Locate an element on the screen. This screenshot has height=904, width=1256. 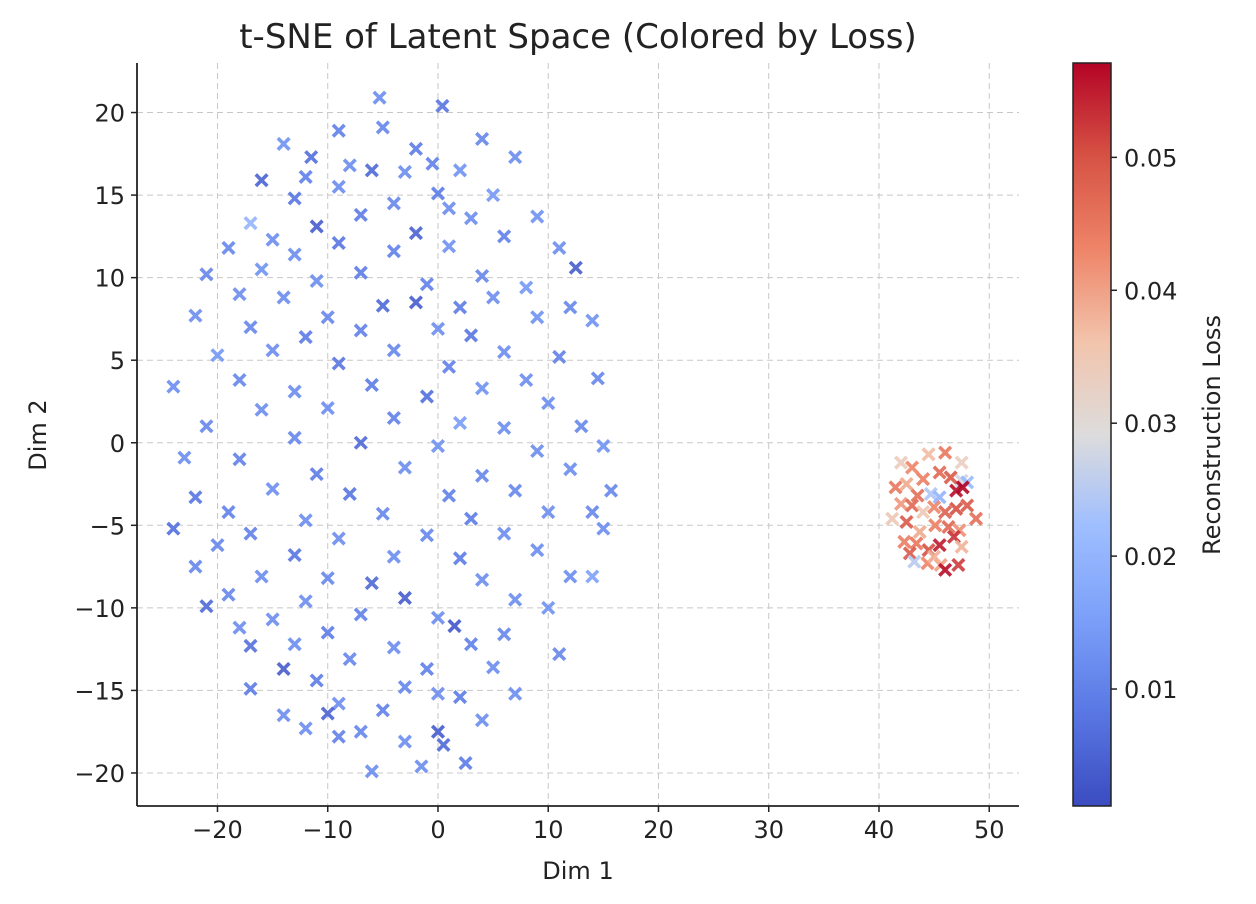
chart-title: t-SNE of Latent Space (Colored by Loss) is located at coordinates (578, 37).